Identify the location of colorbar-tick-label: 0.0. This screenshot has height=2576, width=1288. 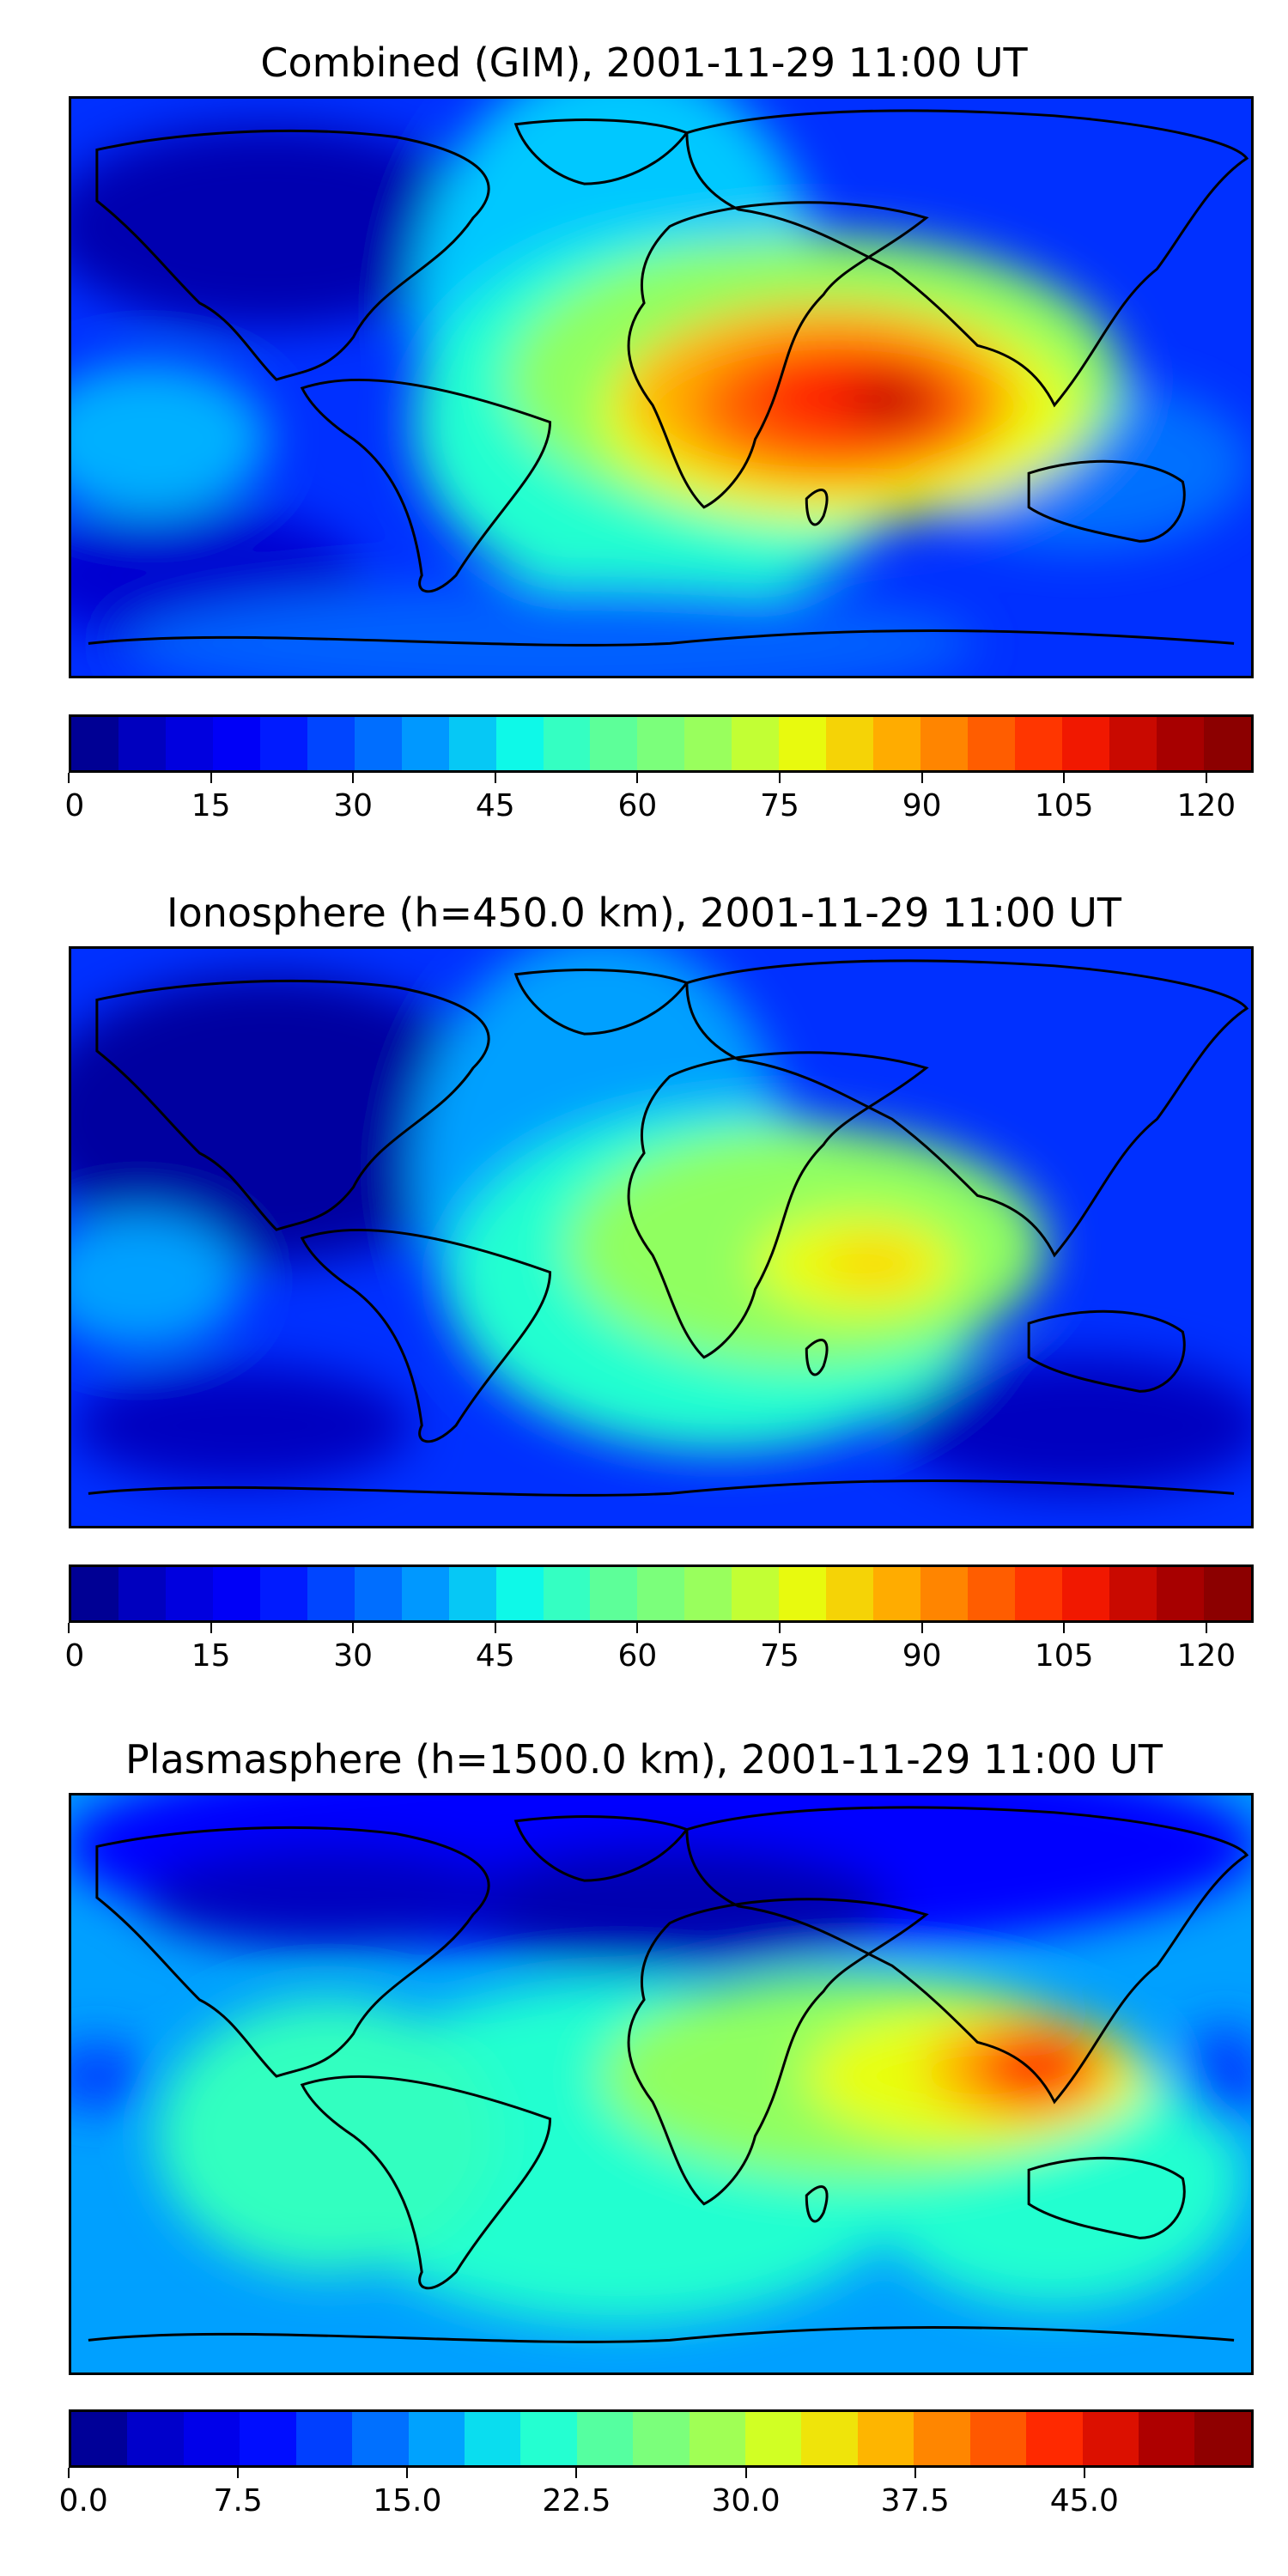
(83, 2500).